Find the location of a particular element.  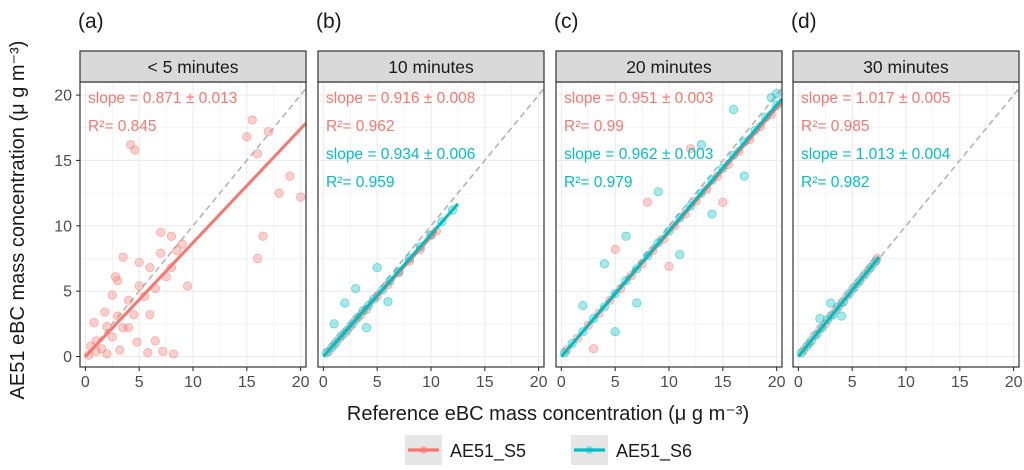

annotation-r2: R²= 0.99 is located at coordinates (594, 126).